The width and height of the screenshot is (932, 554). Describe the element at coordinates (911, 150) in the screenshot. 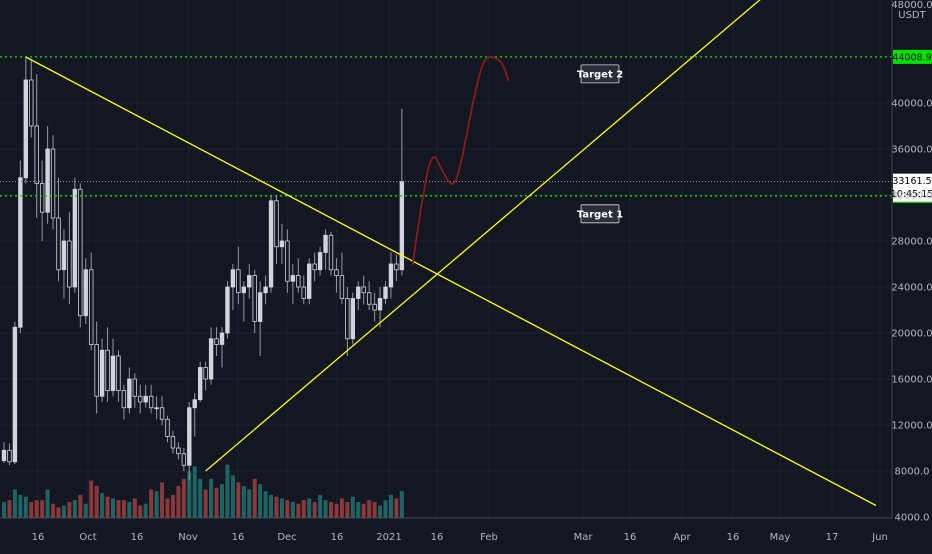

I see `y-tick-label: 36000.0` at that location.